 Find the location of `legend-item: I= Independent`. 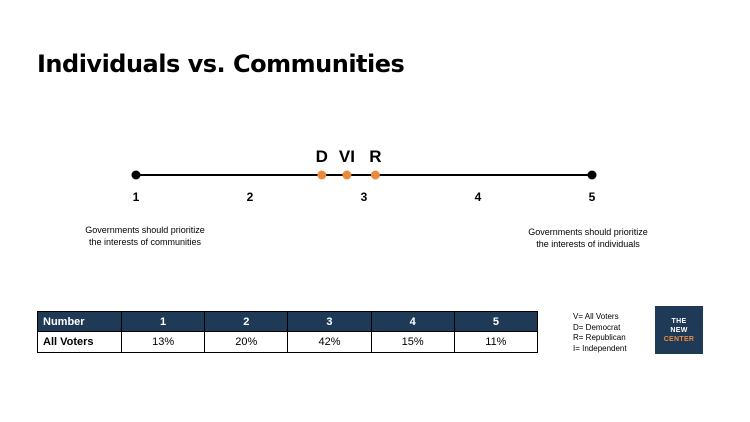

legend-item: I= Independent is located at coordinates (600, 348).